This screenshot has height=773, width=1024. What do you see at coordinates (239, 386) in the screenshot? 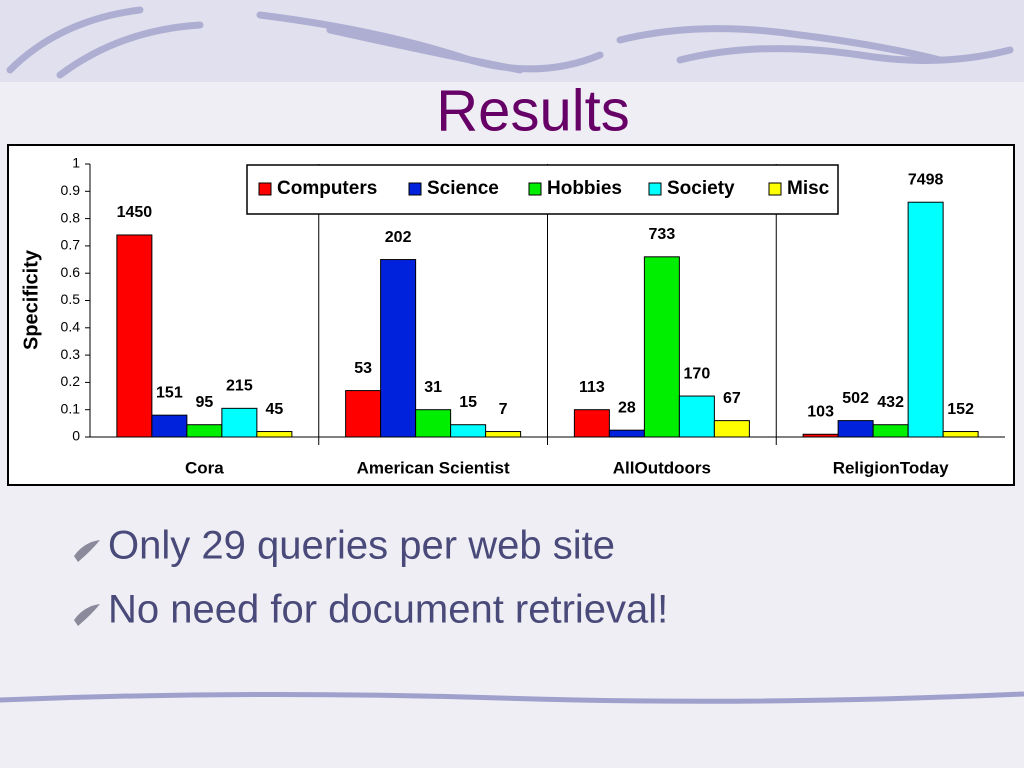
I see `count-label: 215` at bounding box center [239, 386].